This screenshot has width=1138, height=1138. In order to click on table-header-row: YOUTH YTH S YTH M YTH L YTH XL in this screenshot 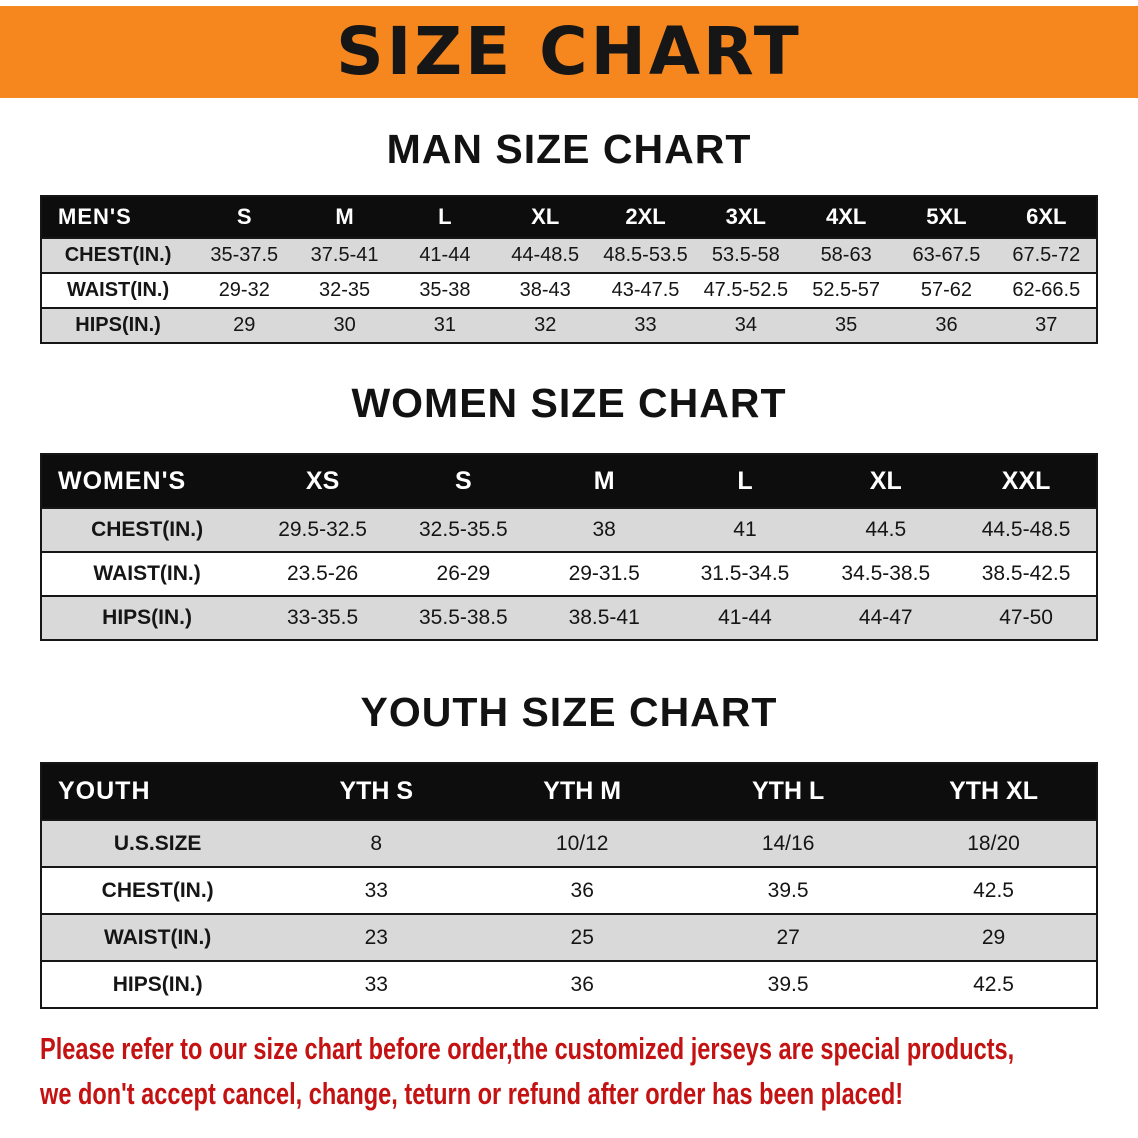, I will do `click(569, 791)`.